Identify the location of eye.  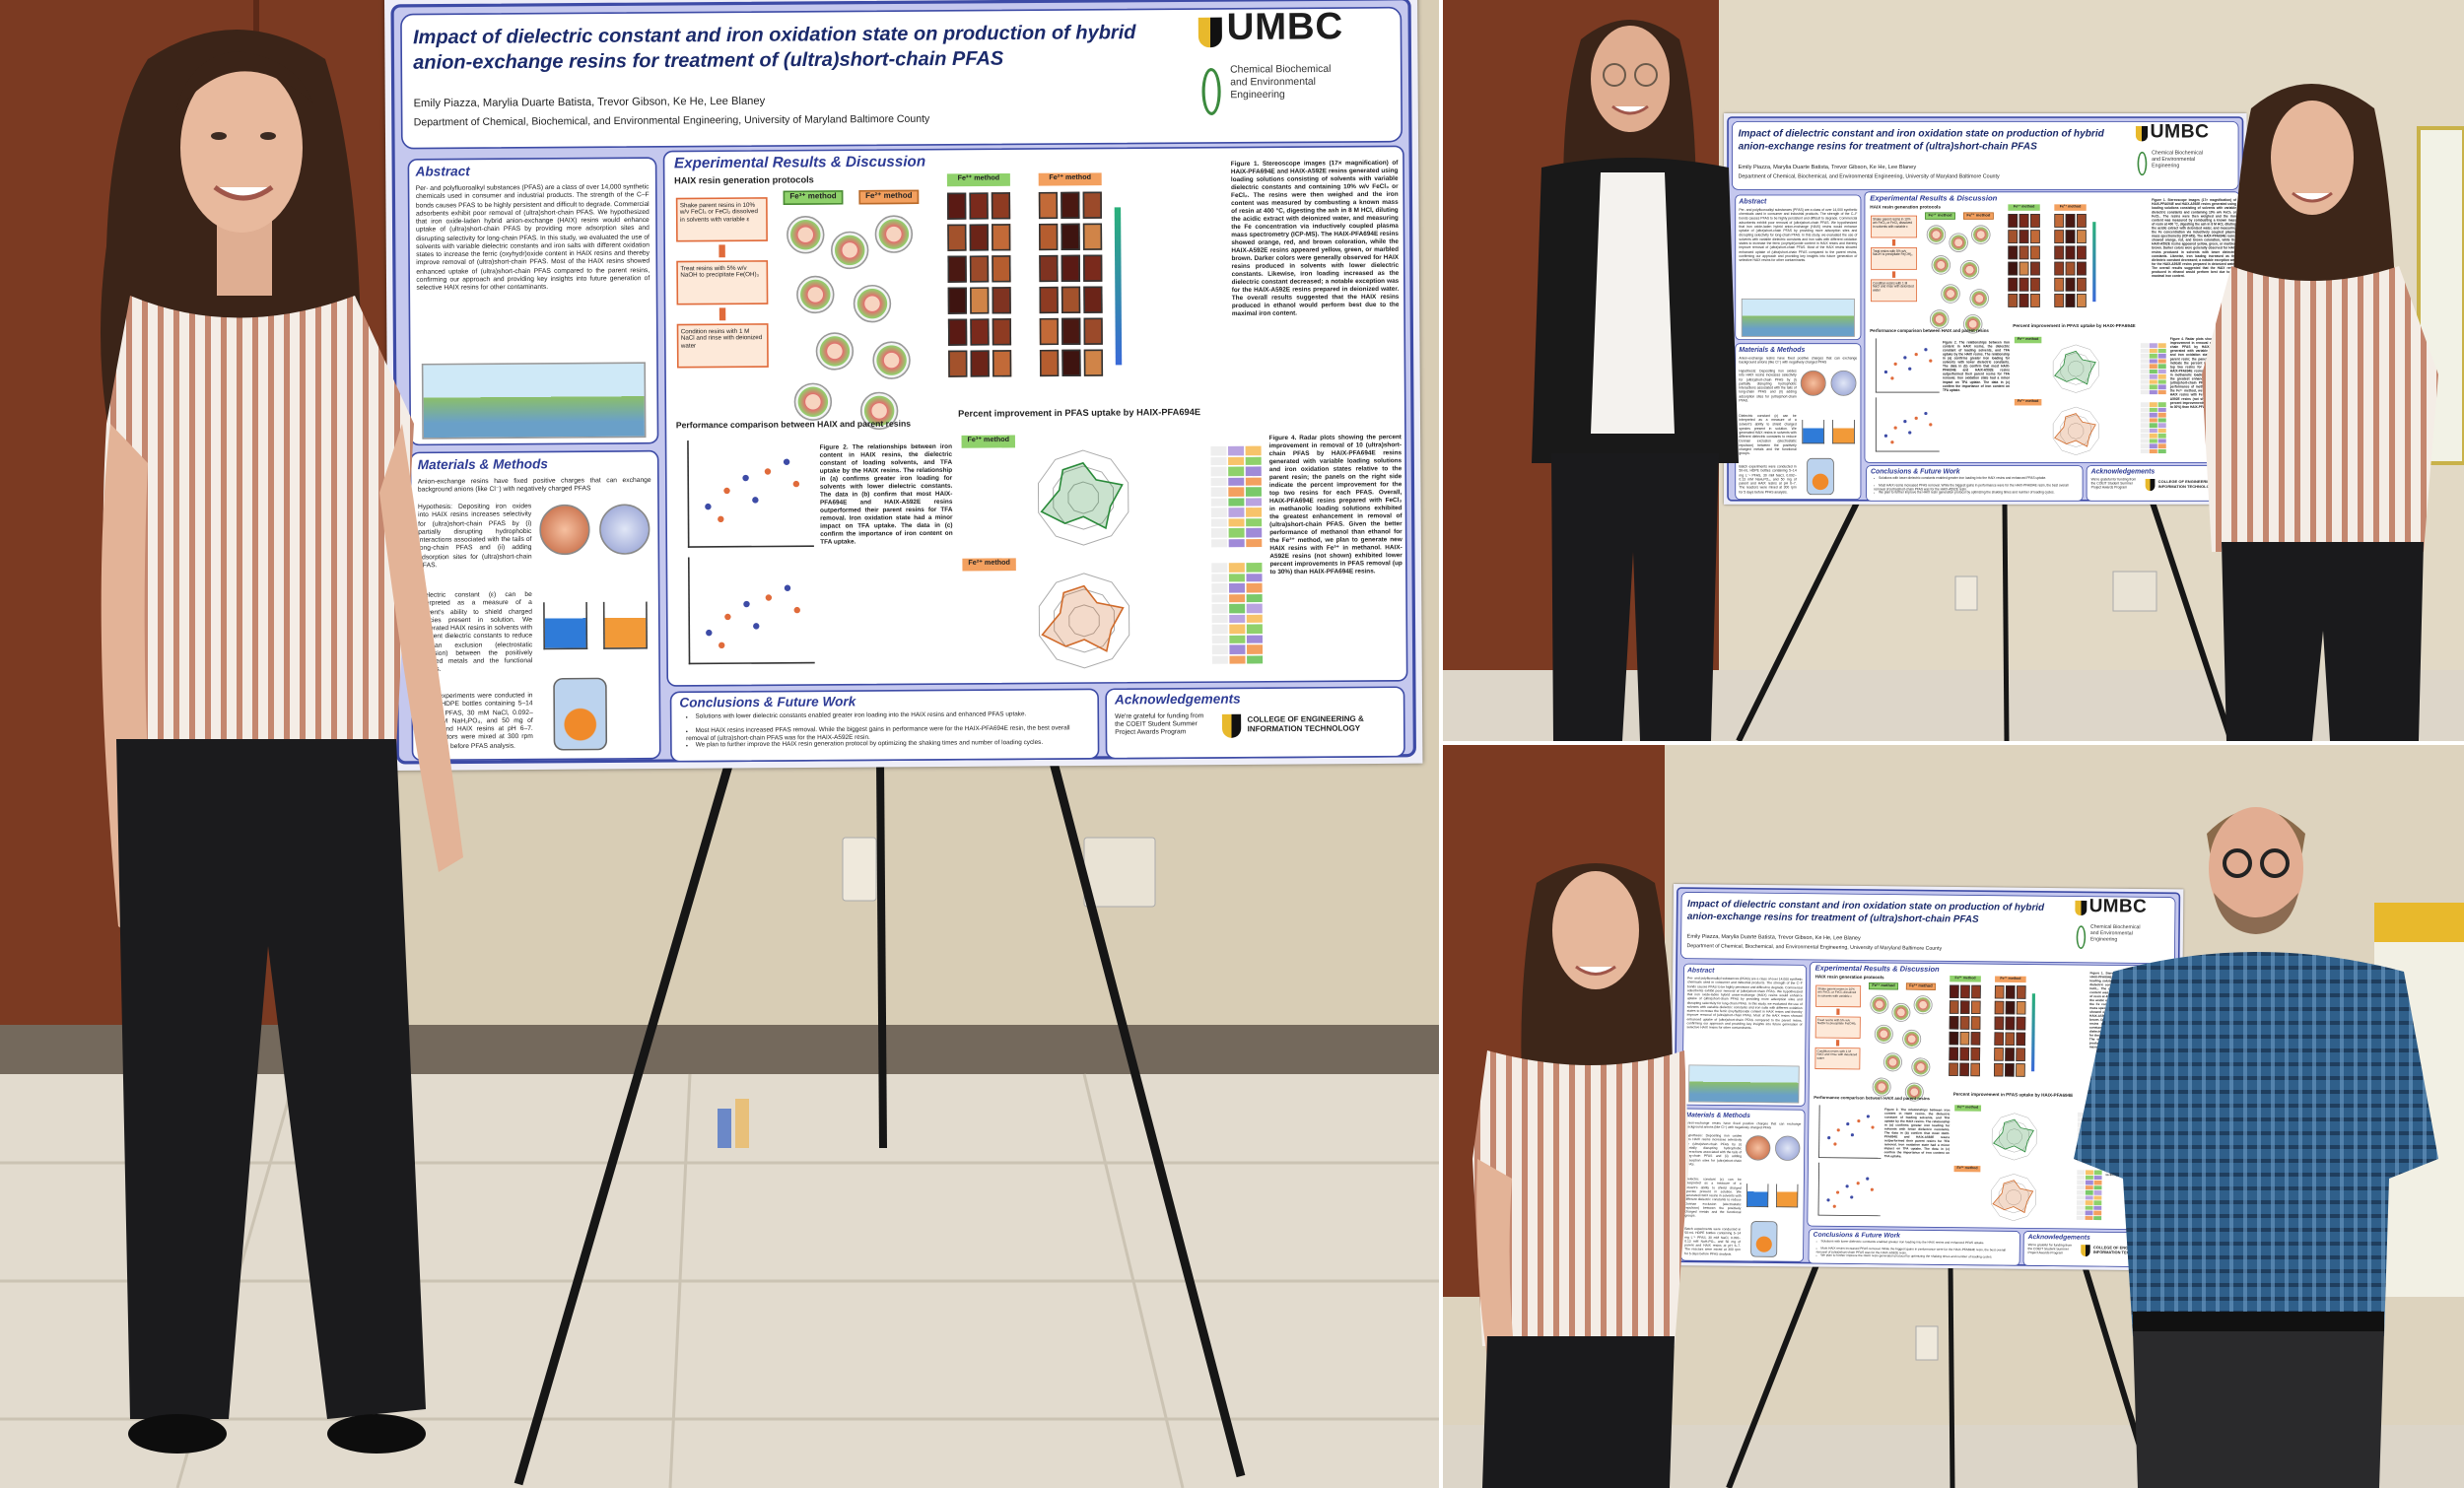
(268, 136).